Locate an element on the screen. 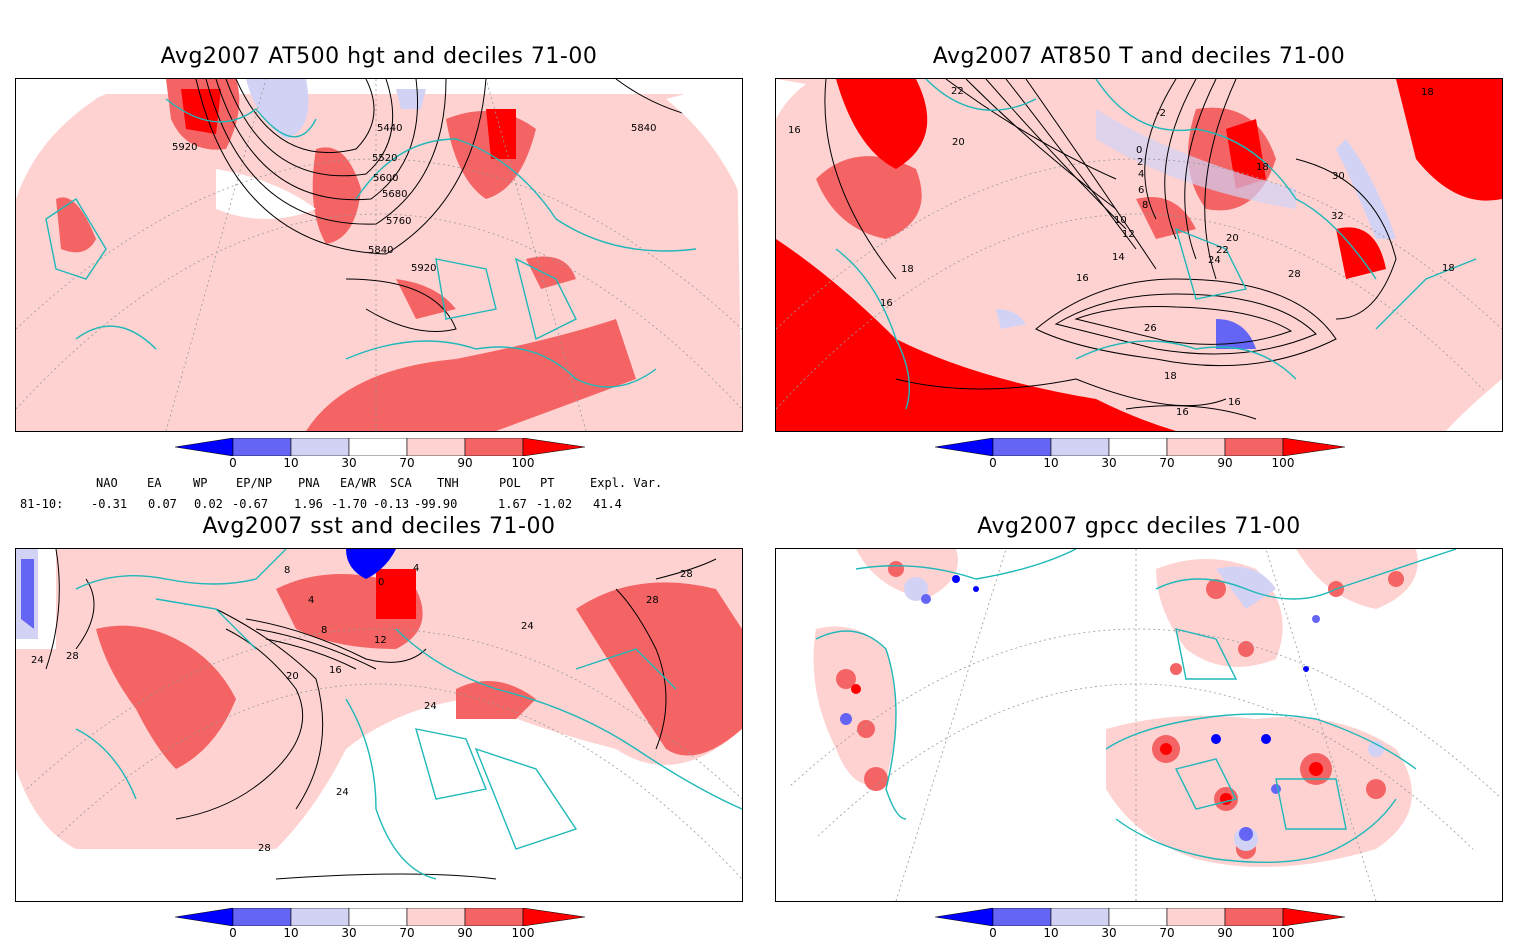 This screenshot has height=948, width=1520. index-header: PT is located at coordinates (547, 483).